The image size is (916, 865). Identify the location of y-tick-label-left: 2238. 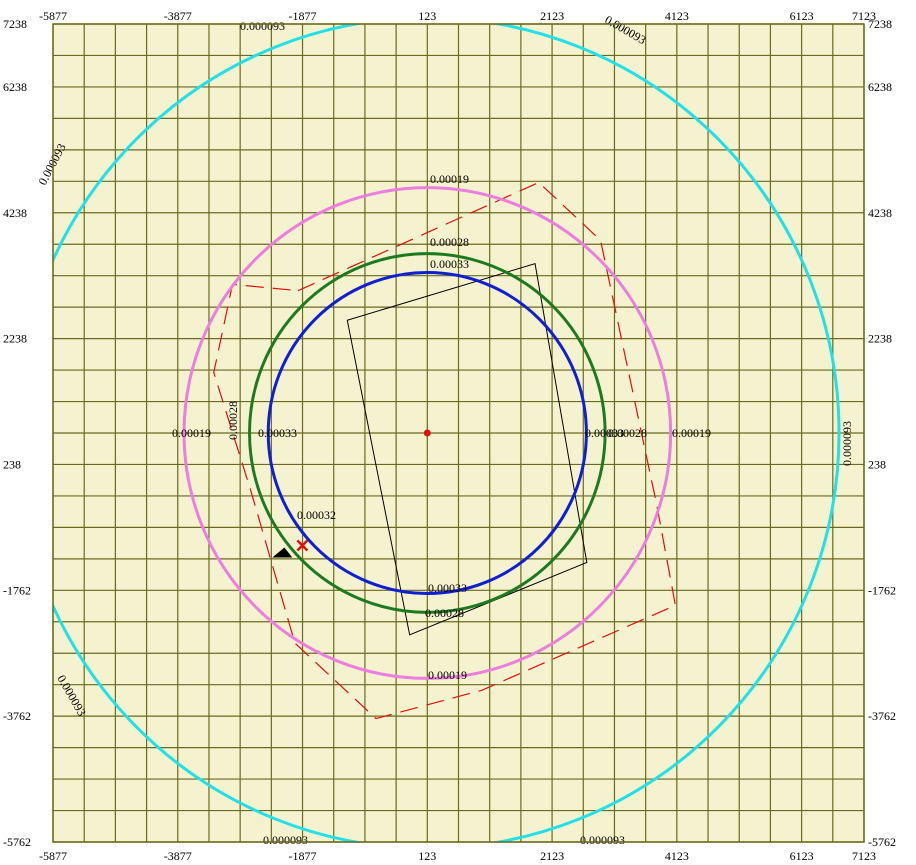
(15, 339).